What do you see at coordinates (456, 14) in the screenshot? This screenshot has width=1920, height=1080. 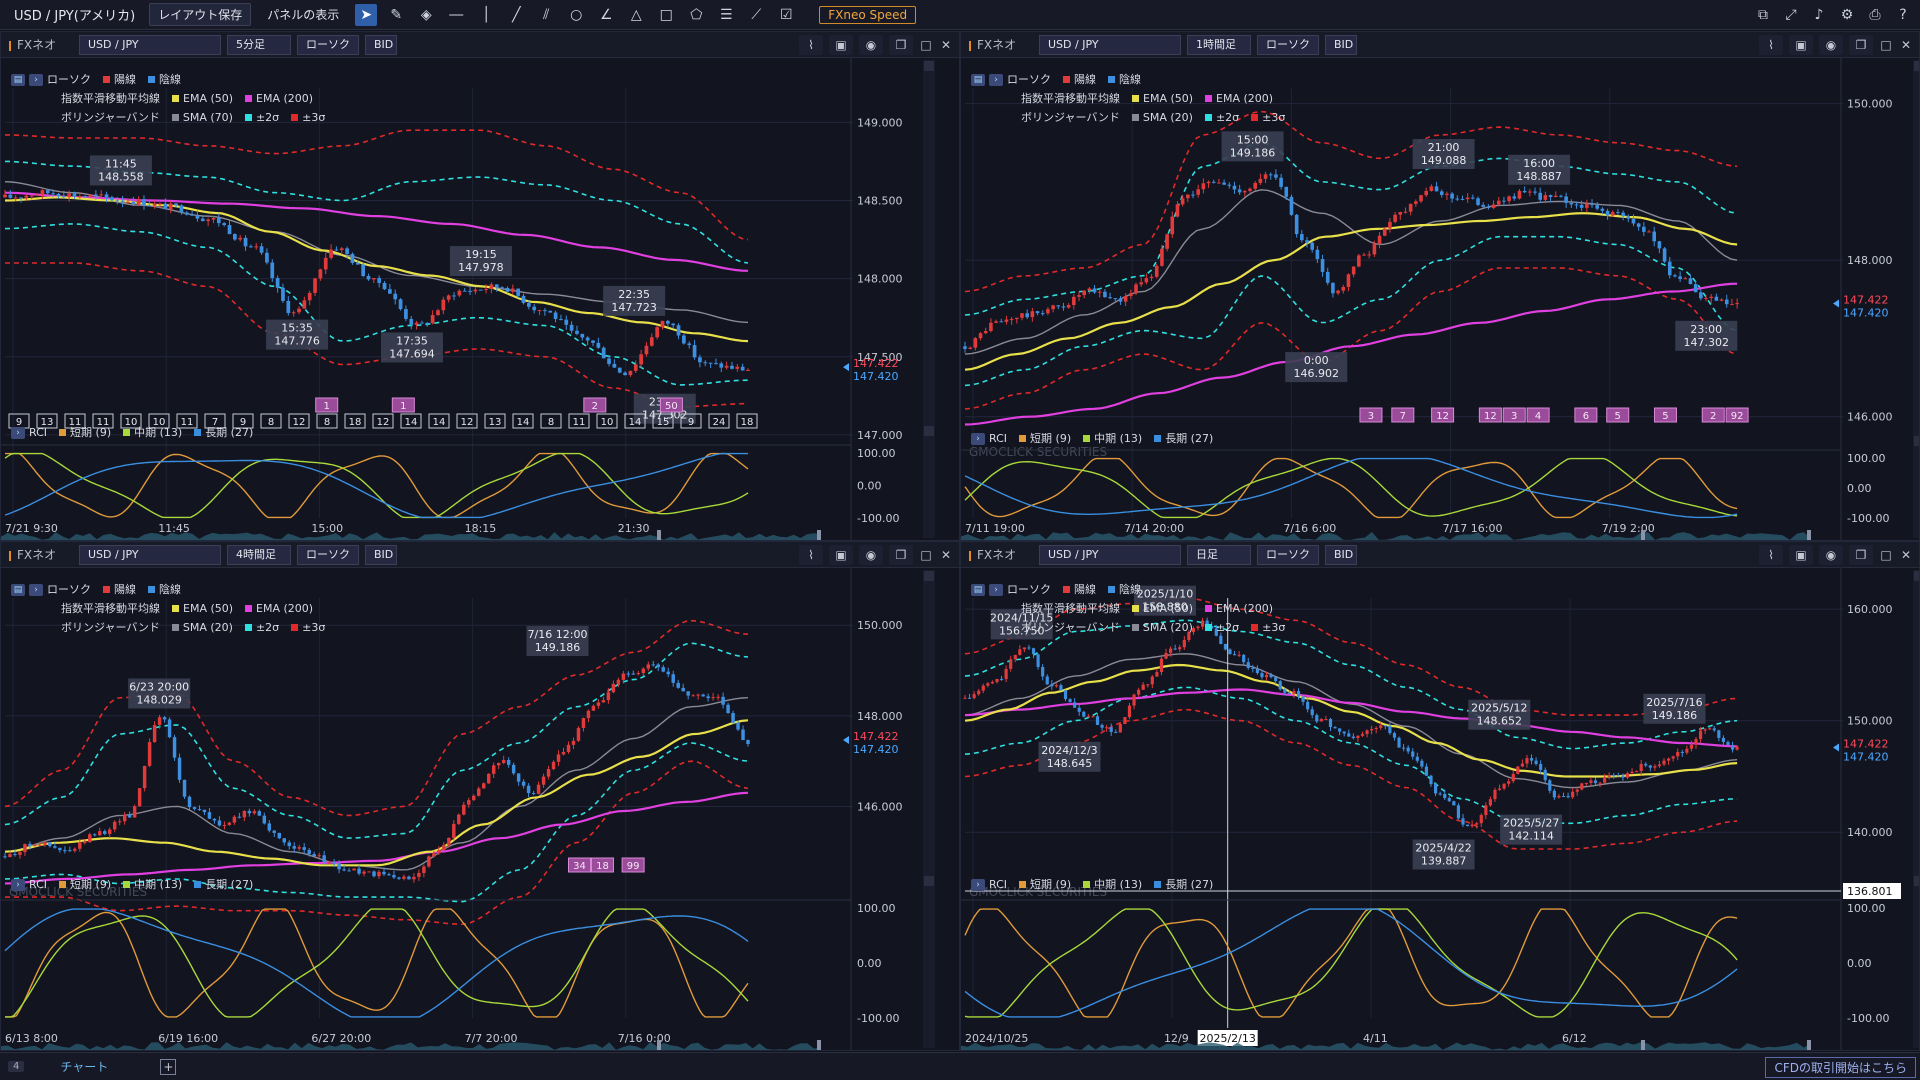 I see `horizontal-line-tool-icon: ―` at bounding box center [456, 14].